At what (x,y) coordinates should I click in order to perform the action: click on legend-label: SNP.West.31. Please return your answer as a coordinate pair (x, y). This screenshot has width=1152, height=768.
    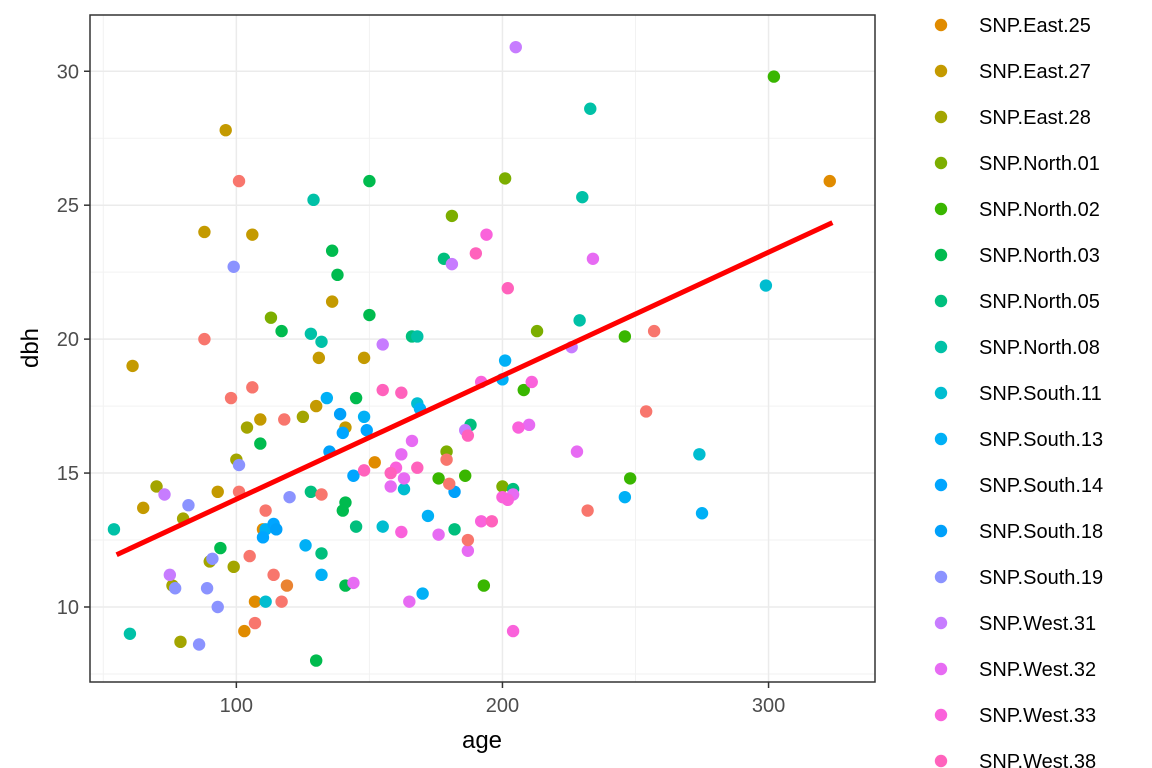
    Looking at the image, I should click on (1037, 624).